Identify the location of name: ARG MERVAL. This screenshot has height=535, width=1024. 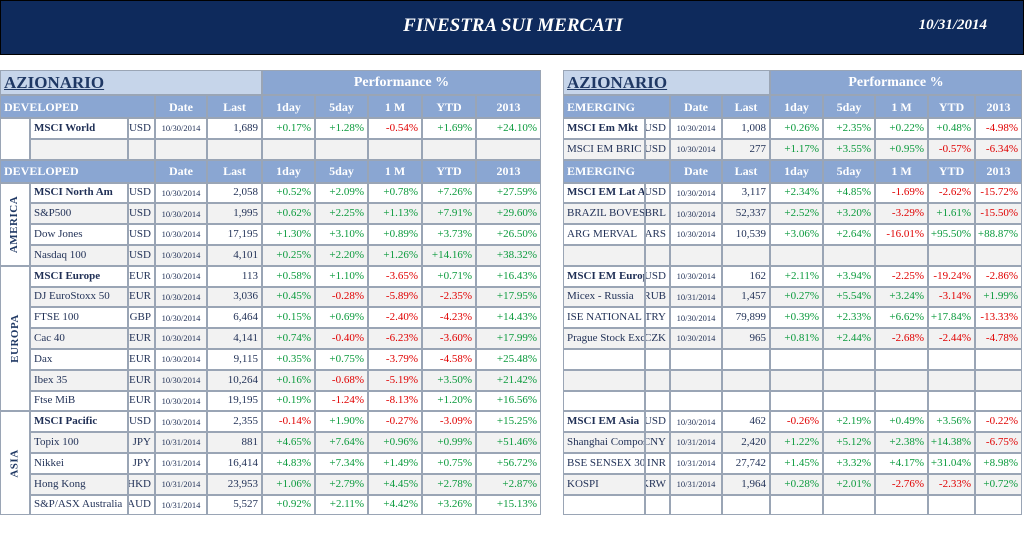
(604, 234).